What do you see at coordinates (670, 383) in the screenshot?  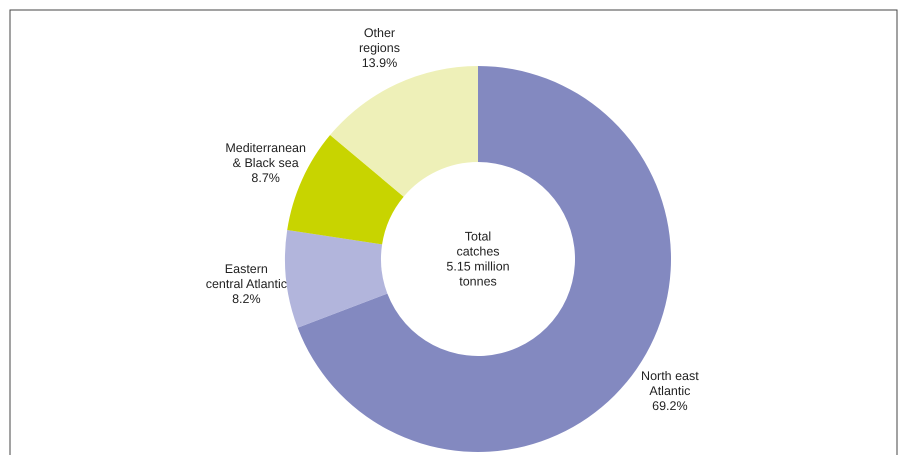 I see `slice-label: North east Atlantic` at bounding box center [670, 383].